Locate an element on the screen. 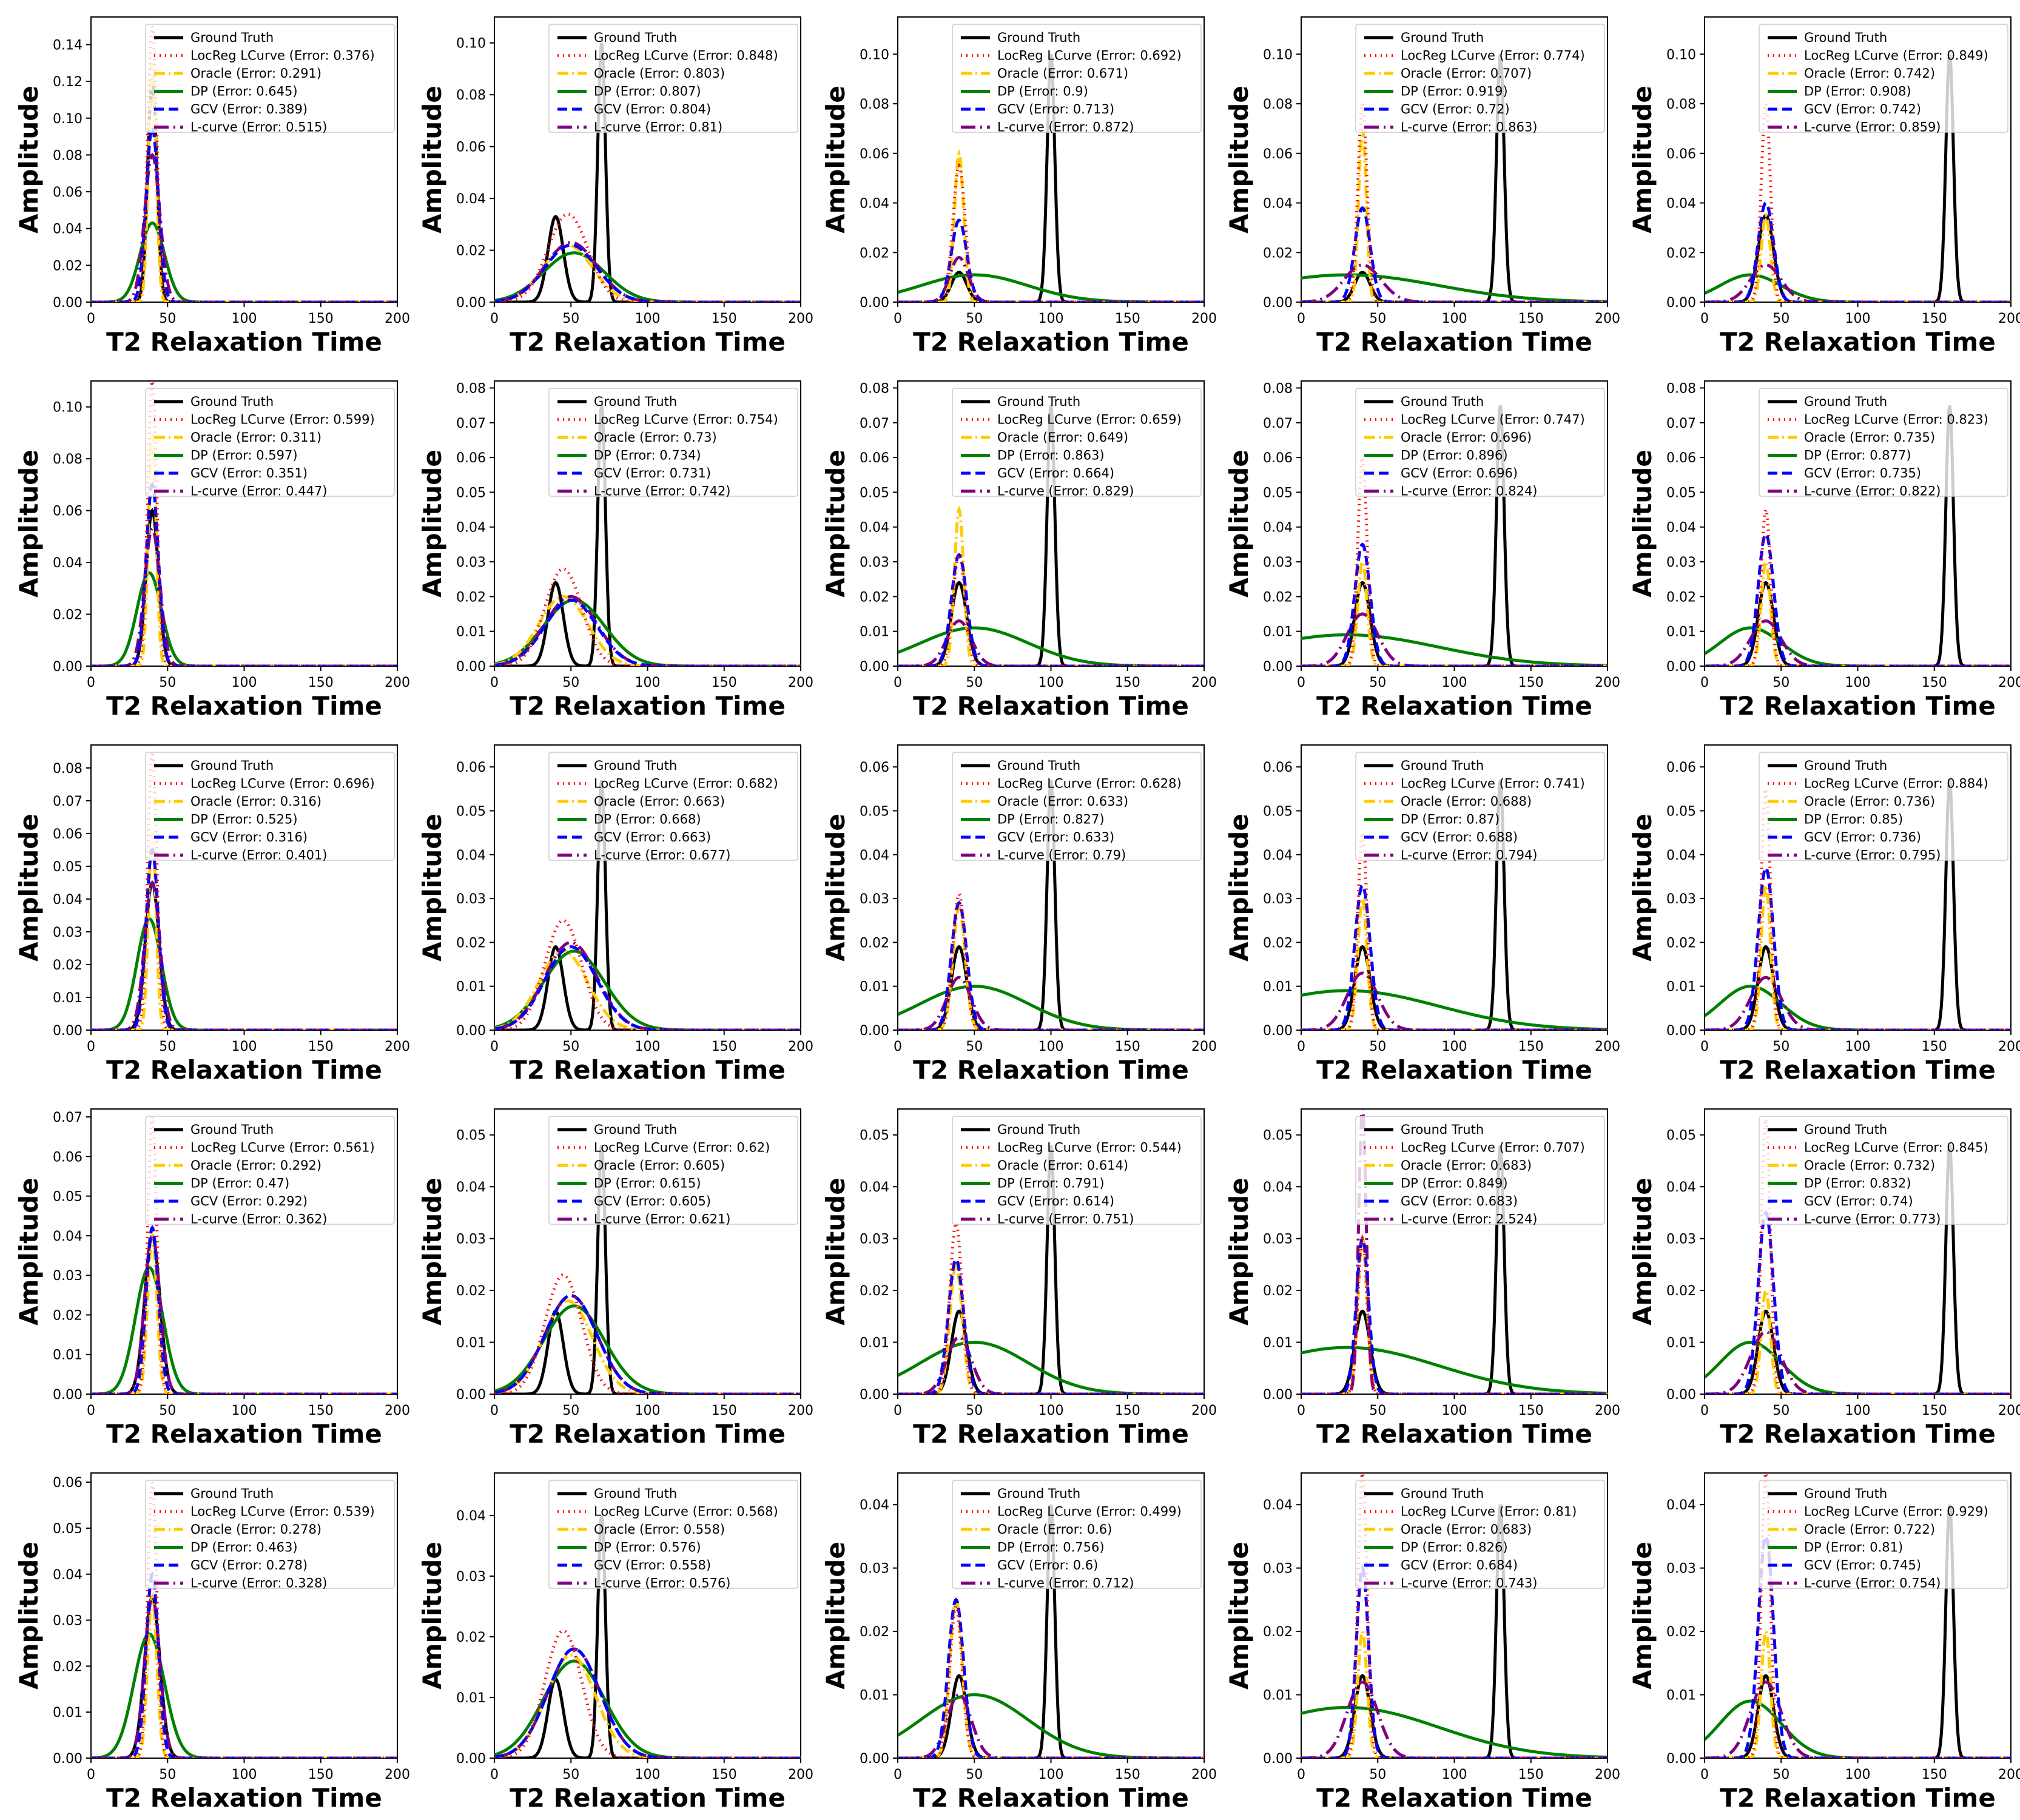 The width and height of the screenshot is (2020, 1820). legend-entry: DP (Error: 0.645) is located at coordinates (244, 91).